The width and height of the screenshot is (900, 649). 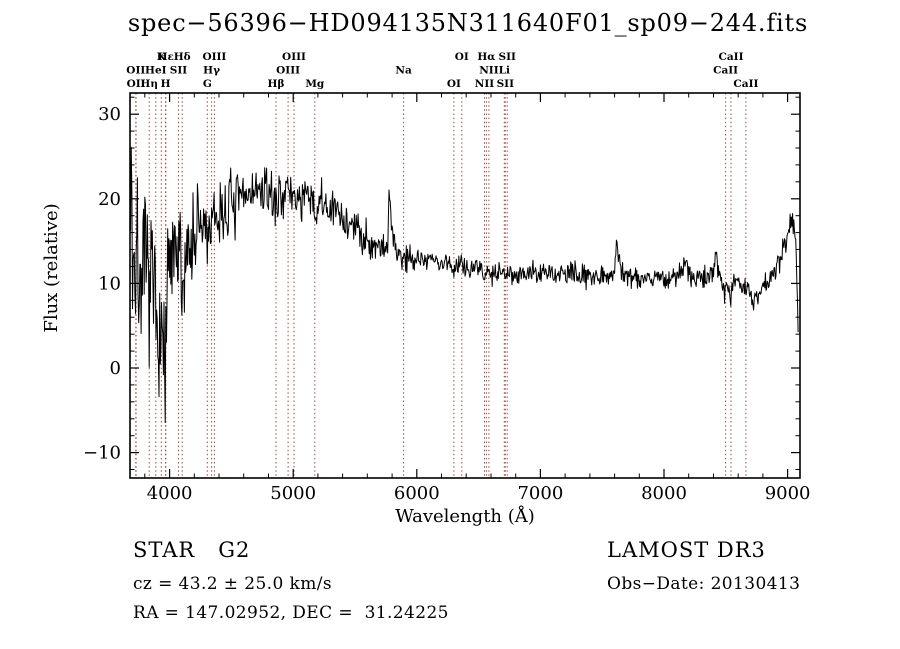 I want to click on spectral-line-label: K, so click(x=162, y=57).